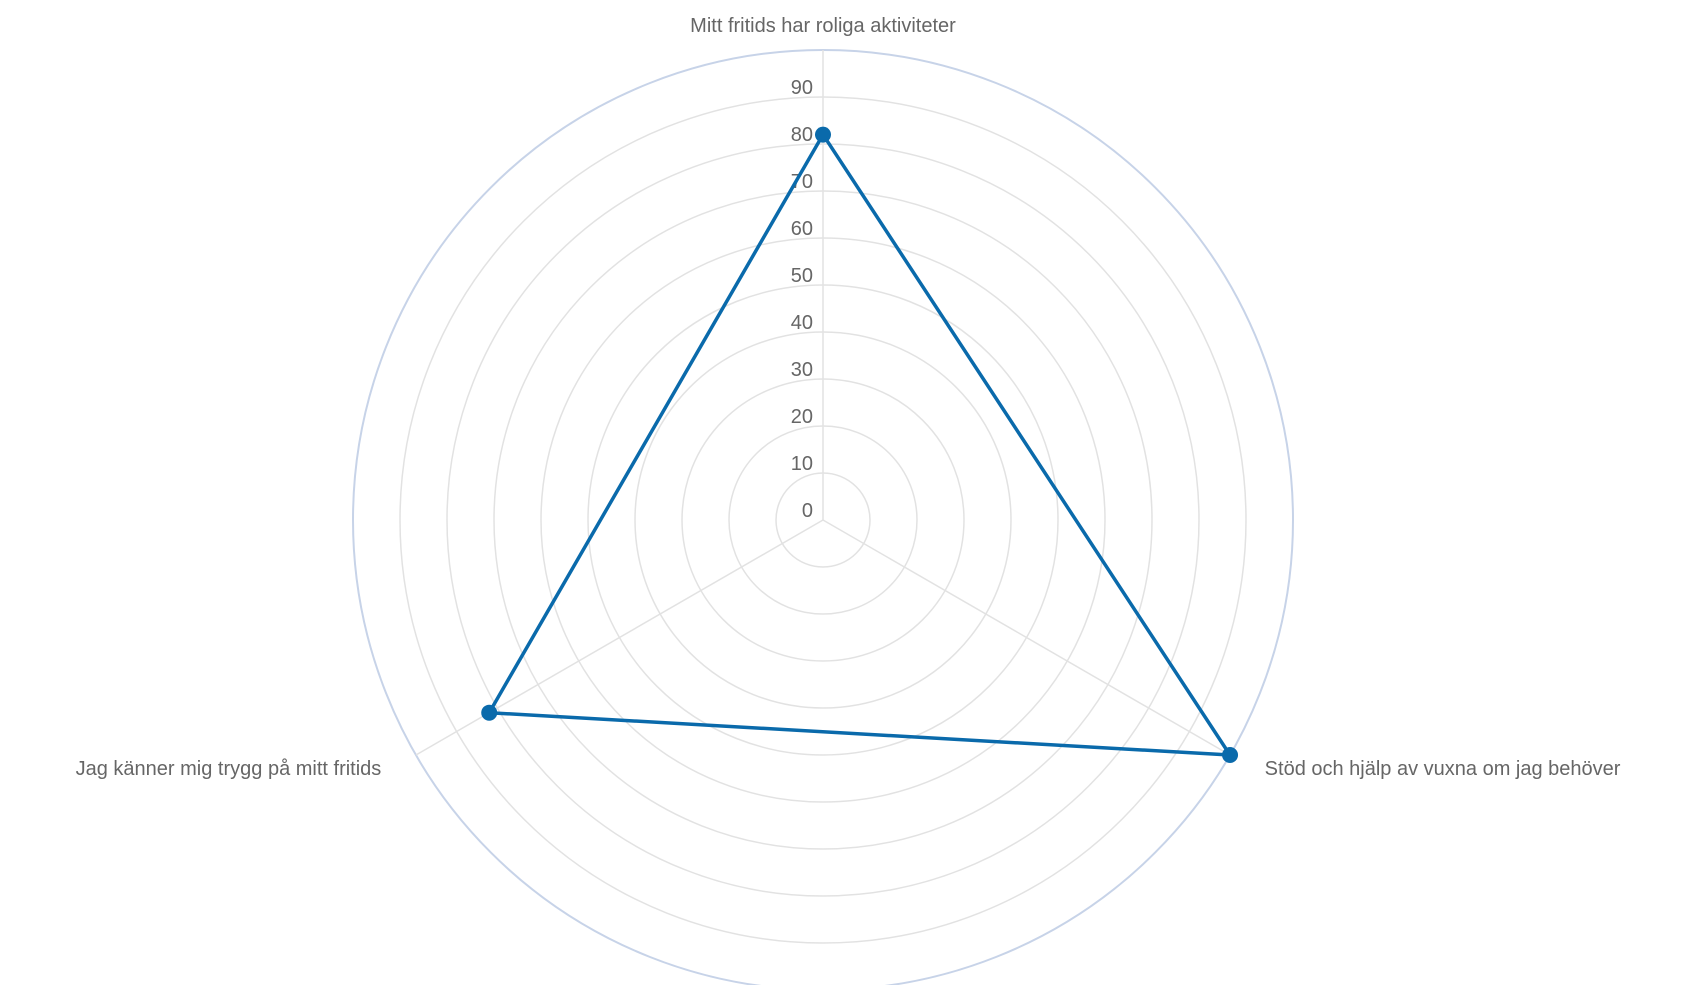 This screenshot has width=1695, height=990. Describe the element at coordinates (802, 370) in the screenshot. I see `radial-tick-label: 30` at that location.